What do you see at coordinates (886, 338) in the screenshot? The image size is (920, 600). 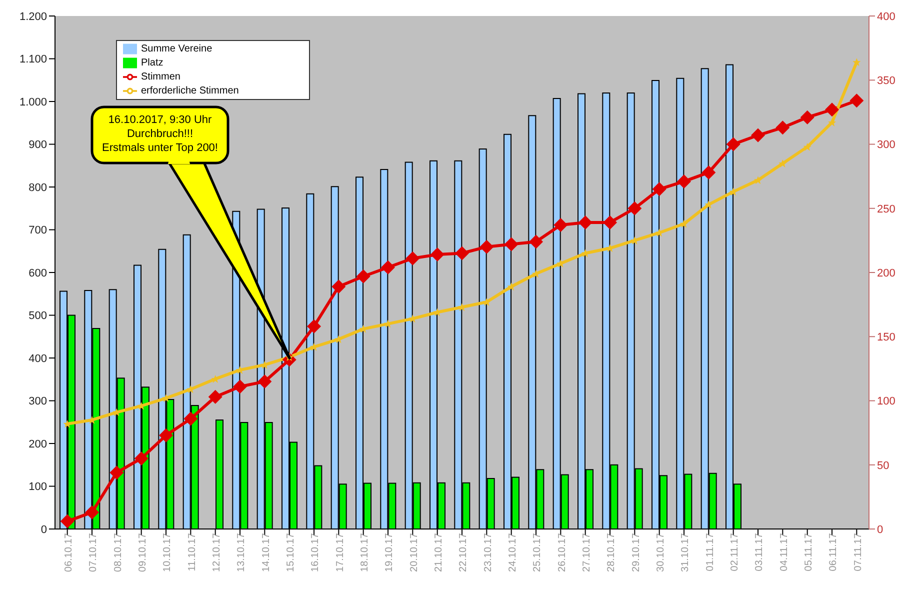 I see `y2-tick-label: 150` at bounding box center [886, 338].